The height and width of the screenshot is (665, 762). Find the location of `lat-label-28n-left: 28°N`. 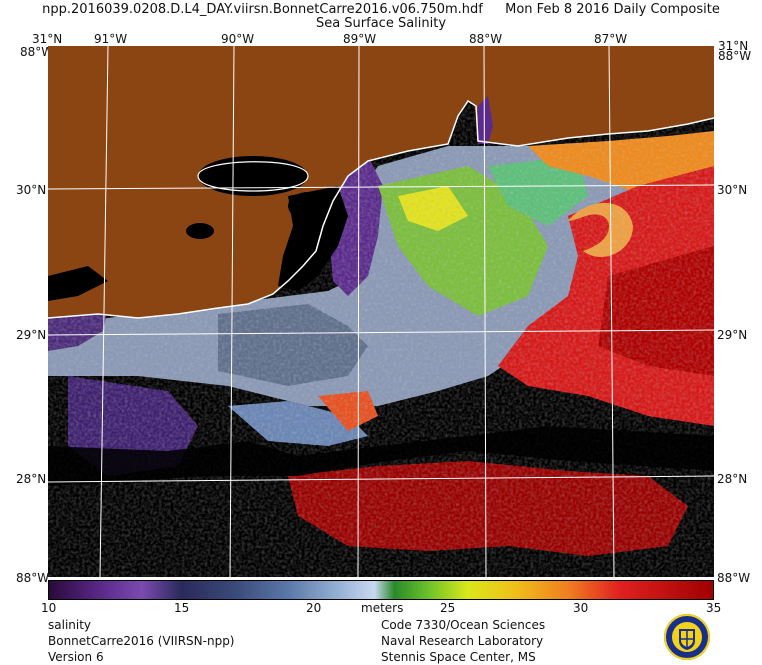

lat-label-28n-left: 28°N is located at coordinates (31, 479).